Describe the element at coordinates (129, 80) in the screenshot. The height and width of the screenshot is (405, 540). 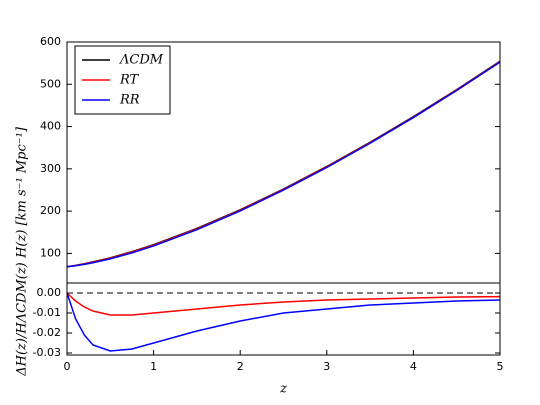
I see `legend-label: RT` at that location.